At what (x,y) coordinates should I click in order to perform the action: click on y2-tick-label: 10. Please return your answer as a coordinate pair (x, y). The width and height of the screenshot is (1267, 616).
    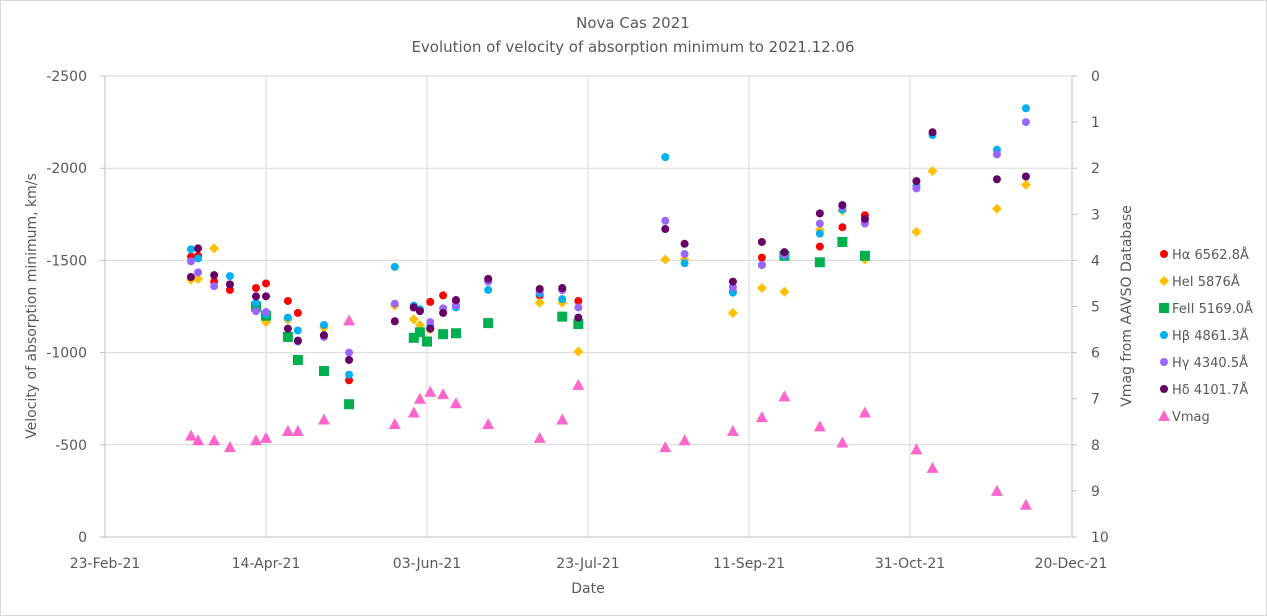
    Looking at the image, I should click on (1100, 538).